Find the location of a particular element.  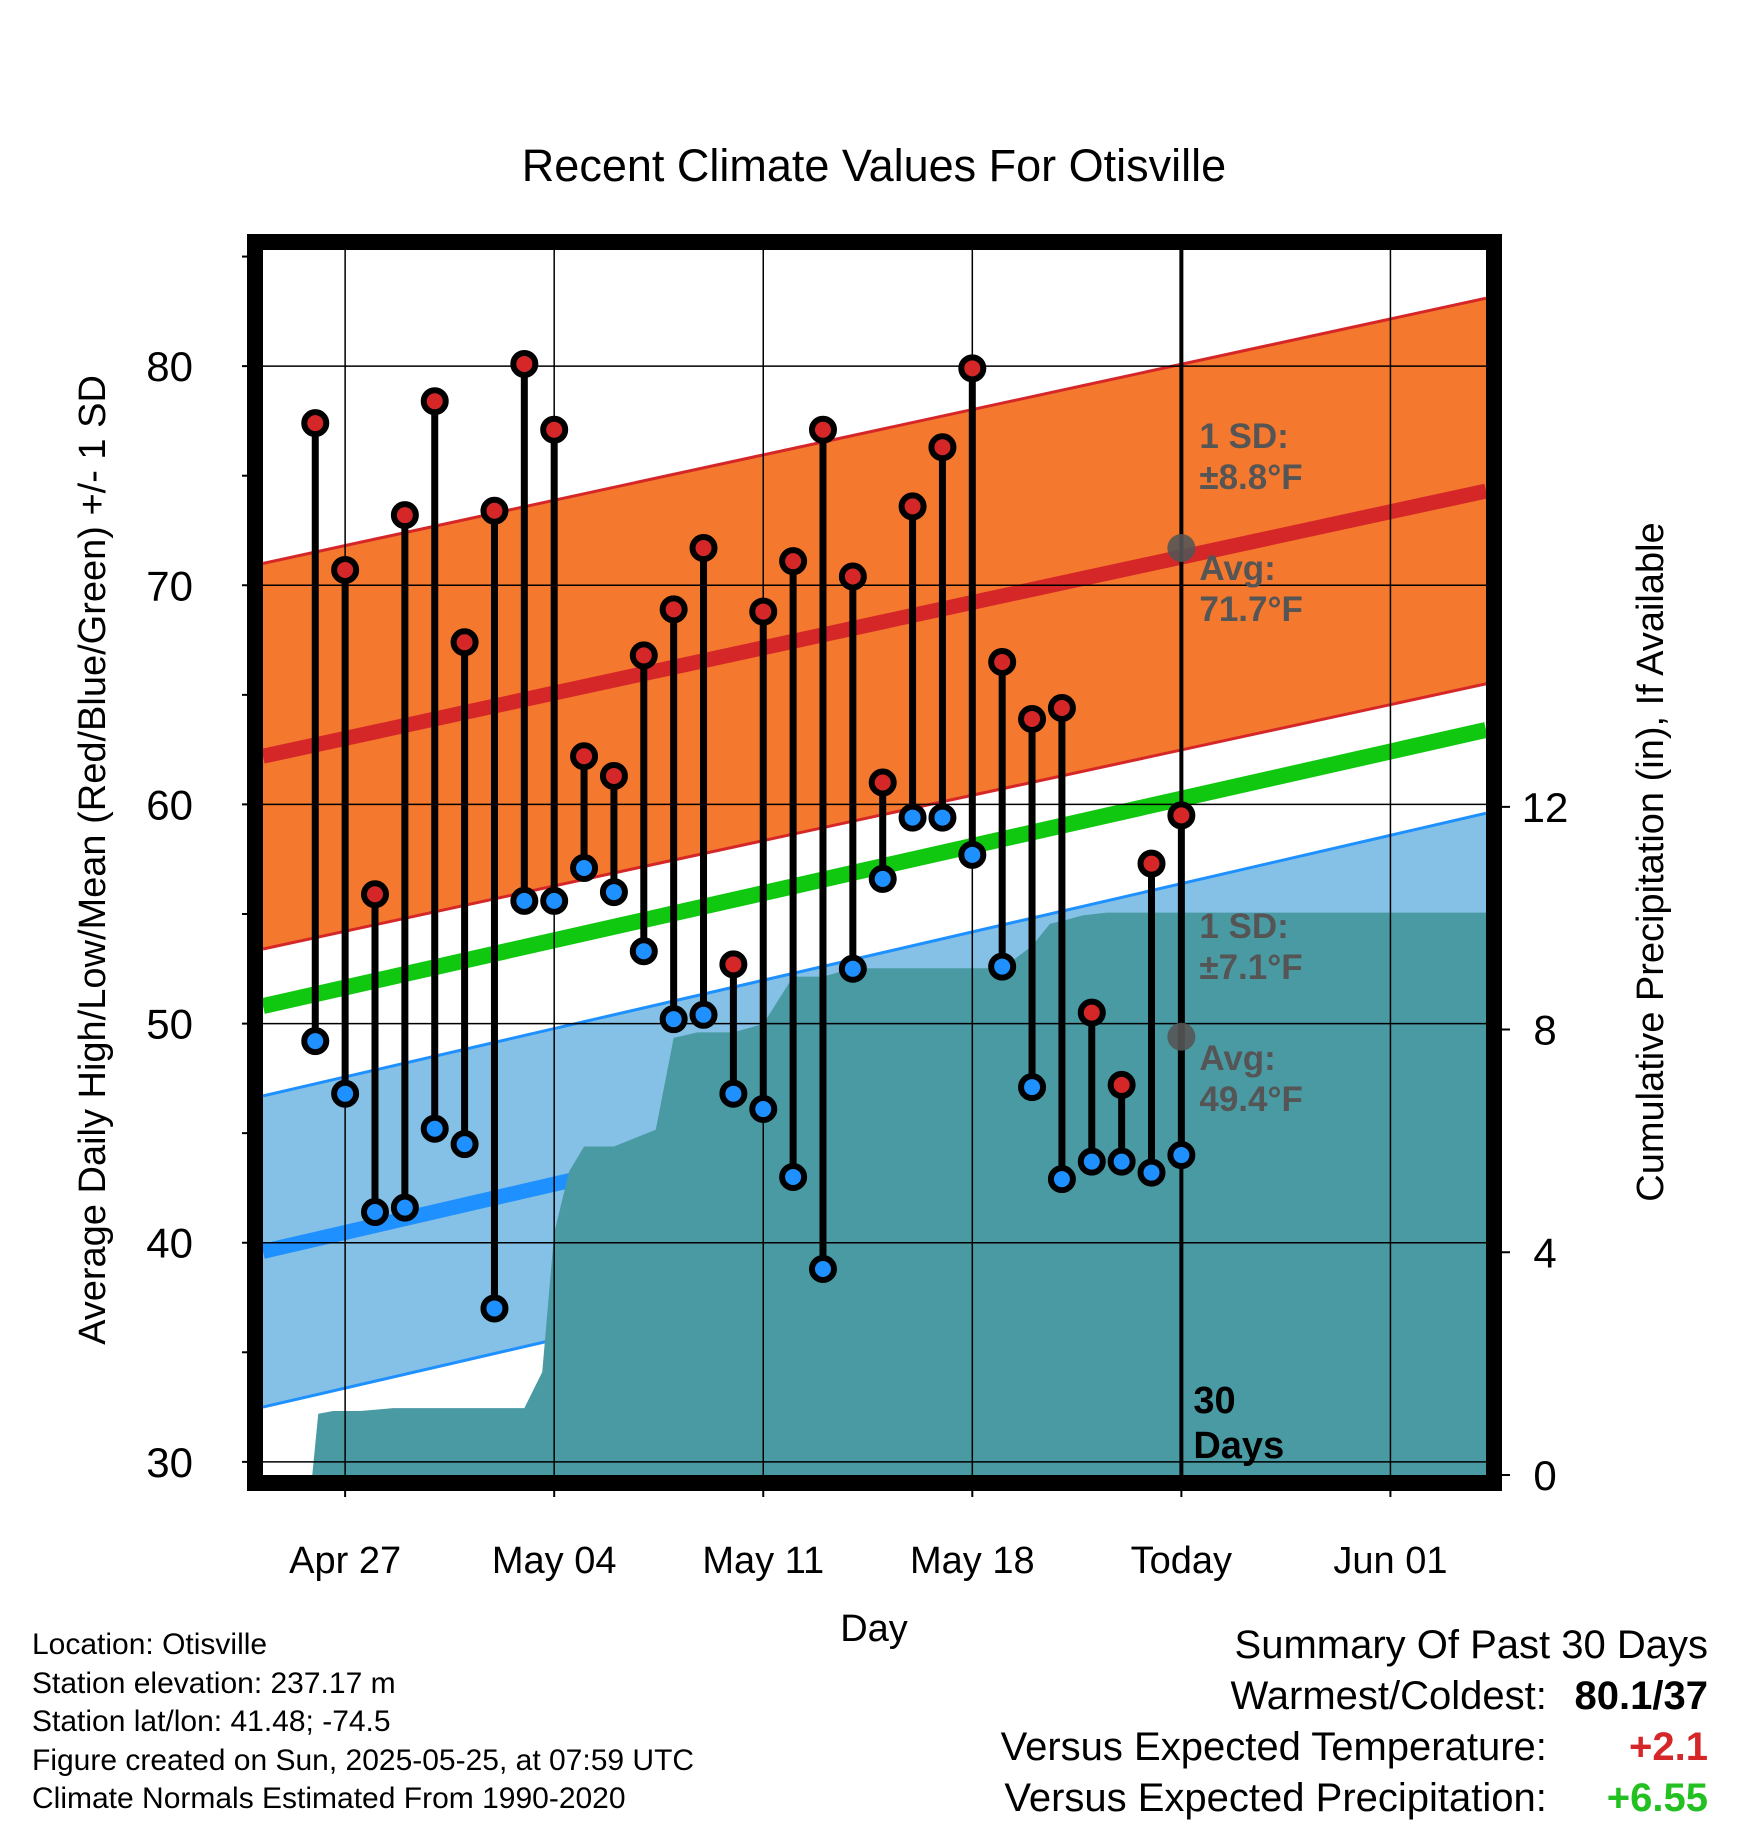

summary-warmest-row: Warmest/Coldest: 80.1/37 is located at coordinates (1355, 1696).